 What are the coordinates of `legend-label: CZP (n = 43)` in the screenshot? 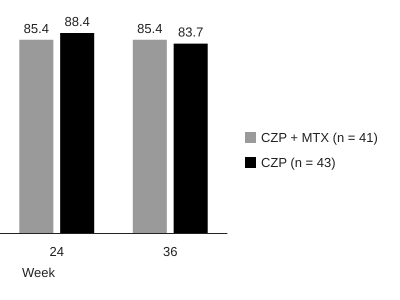 It's located at (298, 162).